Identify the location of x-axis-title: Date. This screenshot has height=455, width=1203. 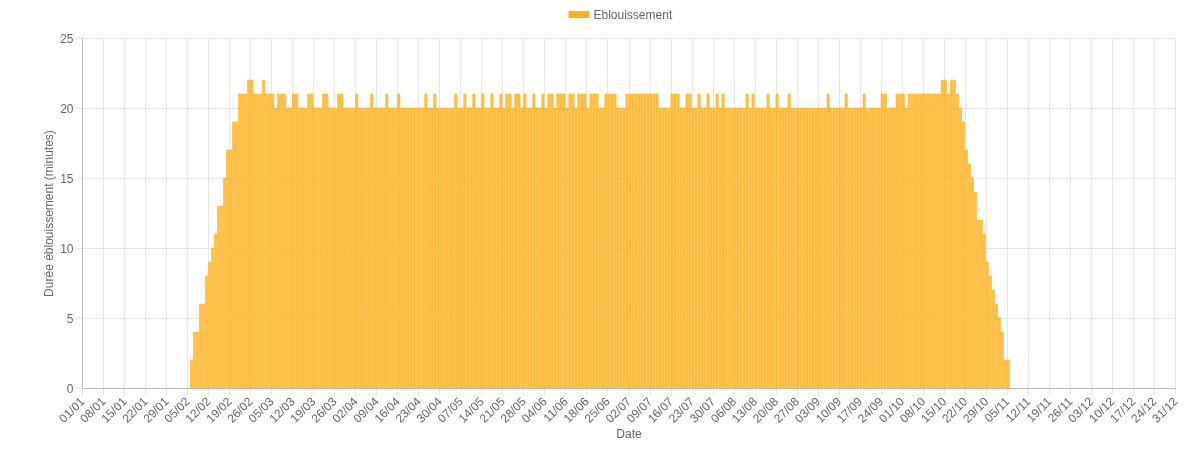
(629, 433).